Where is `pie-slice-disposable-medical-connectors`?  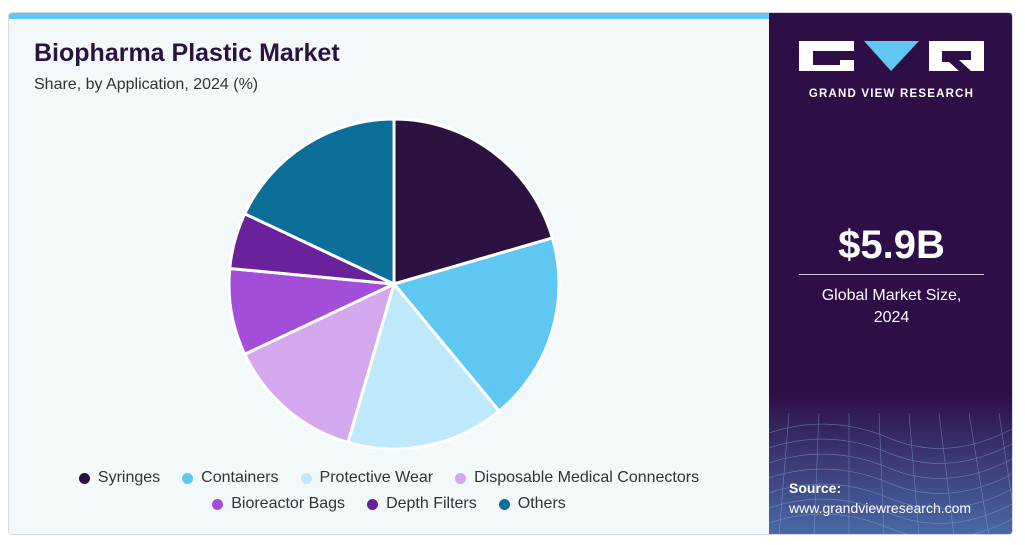
pie-slice-disposable-medical-connectors is located at coordinates (319, 363).